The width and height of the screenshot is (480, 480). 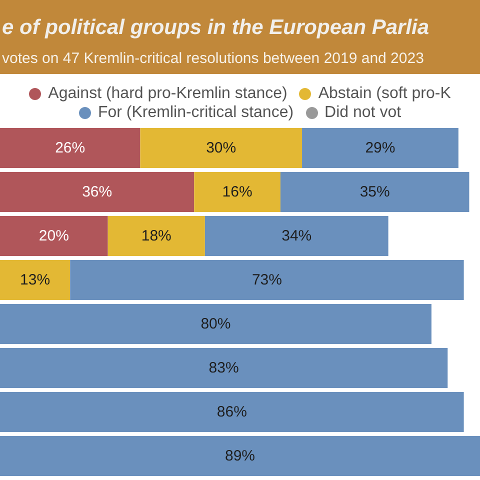 What do you see at coordinates (231, 412) in the screenshot?
I see `data-label: 86%` at bounding box center [231, 412].